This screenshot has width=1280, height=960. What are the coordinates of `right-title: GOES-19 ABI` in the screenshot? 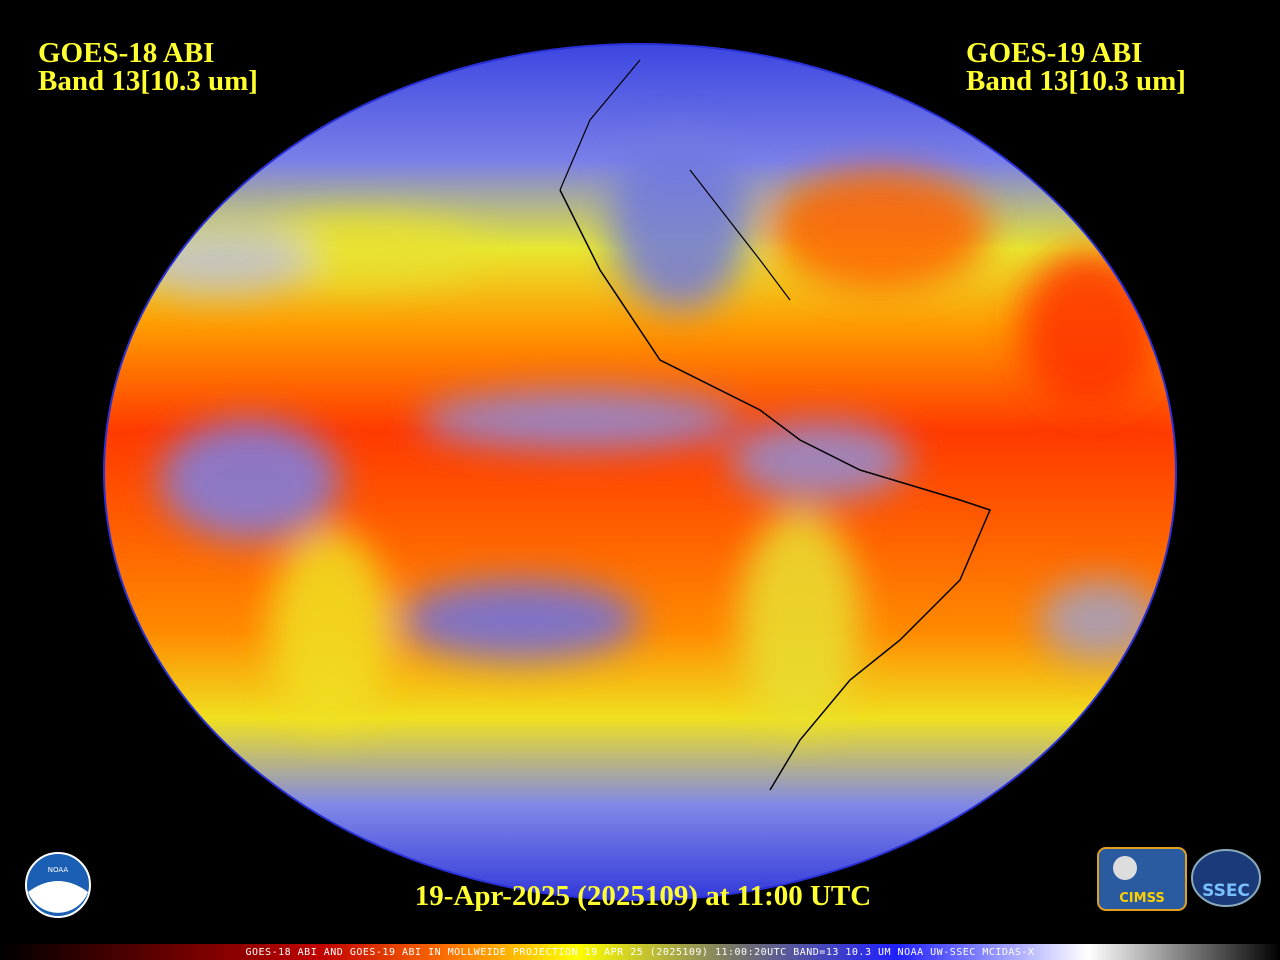 It's located at (1054, 53).